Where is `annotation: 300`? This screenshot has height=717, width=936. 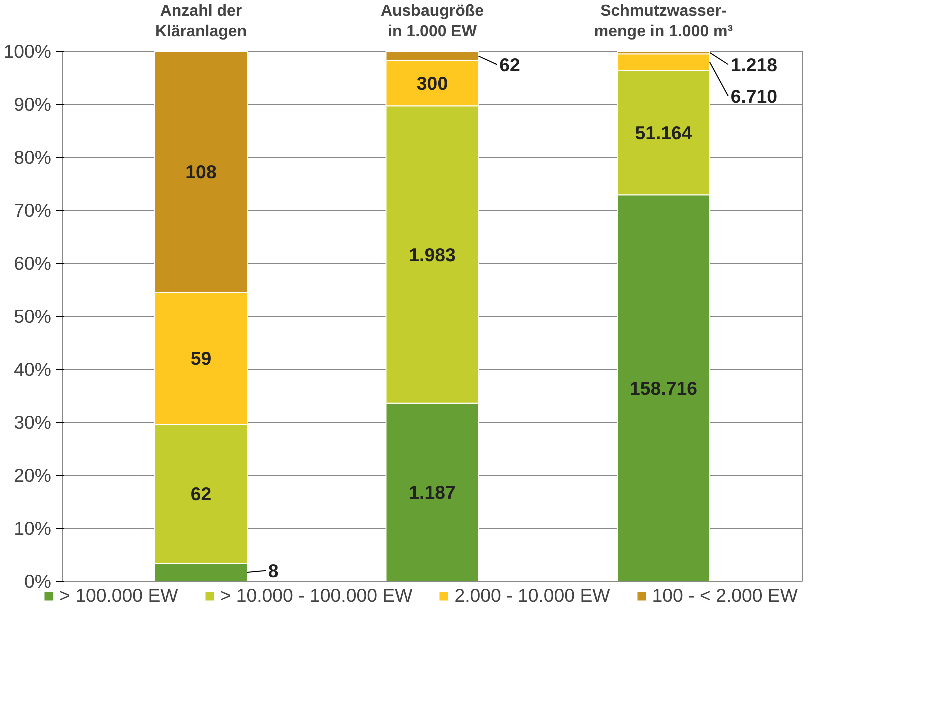
annotation: 300 is located at coordinates (432, 83).